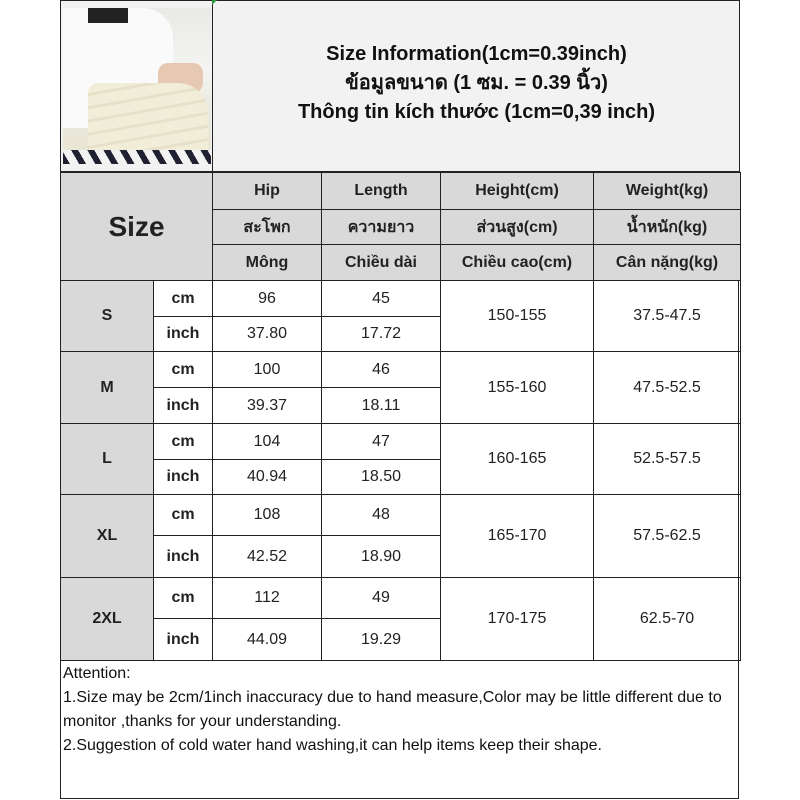  I want to click on col-length-vi: Chiều dài, so click(381, 262).